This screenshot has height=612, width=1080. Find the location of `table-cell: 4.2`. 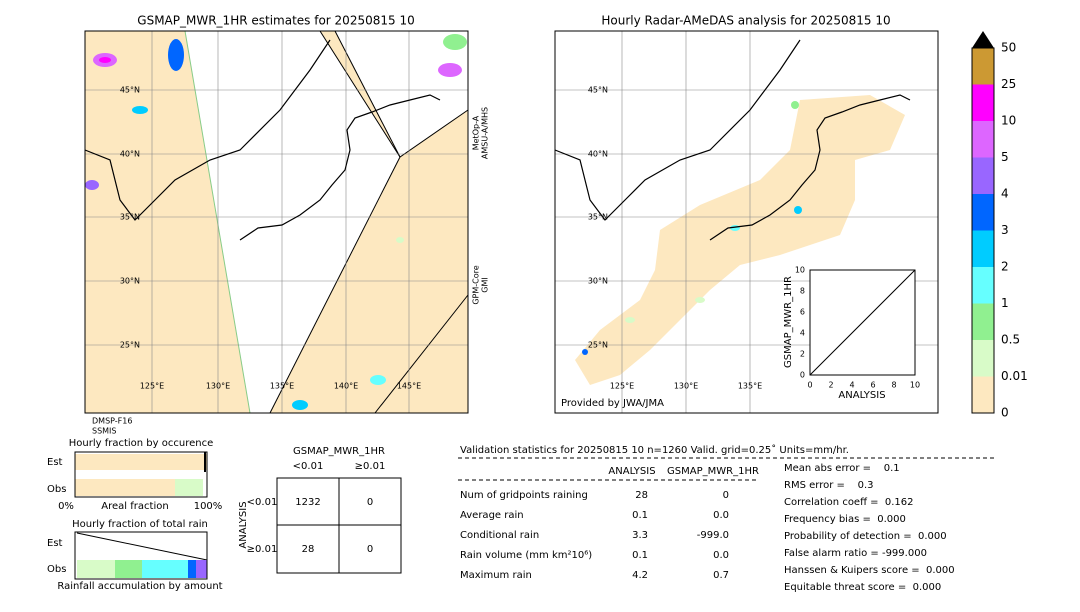

table-cell: 4.2 is located at coordinates (640, 575).